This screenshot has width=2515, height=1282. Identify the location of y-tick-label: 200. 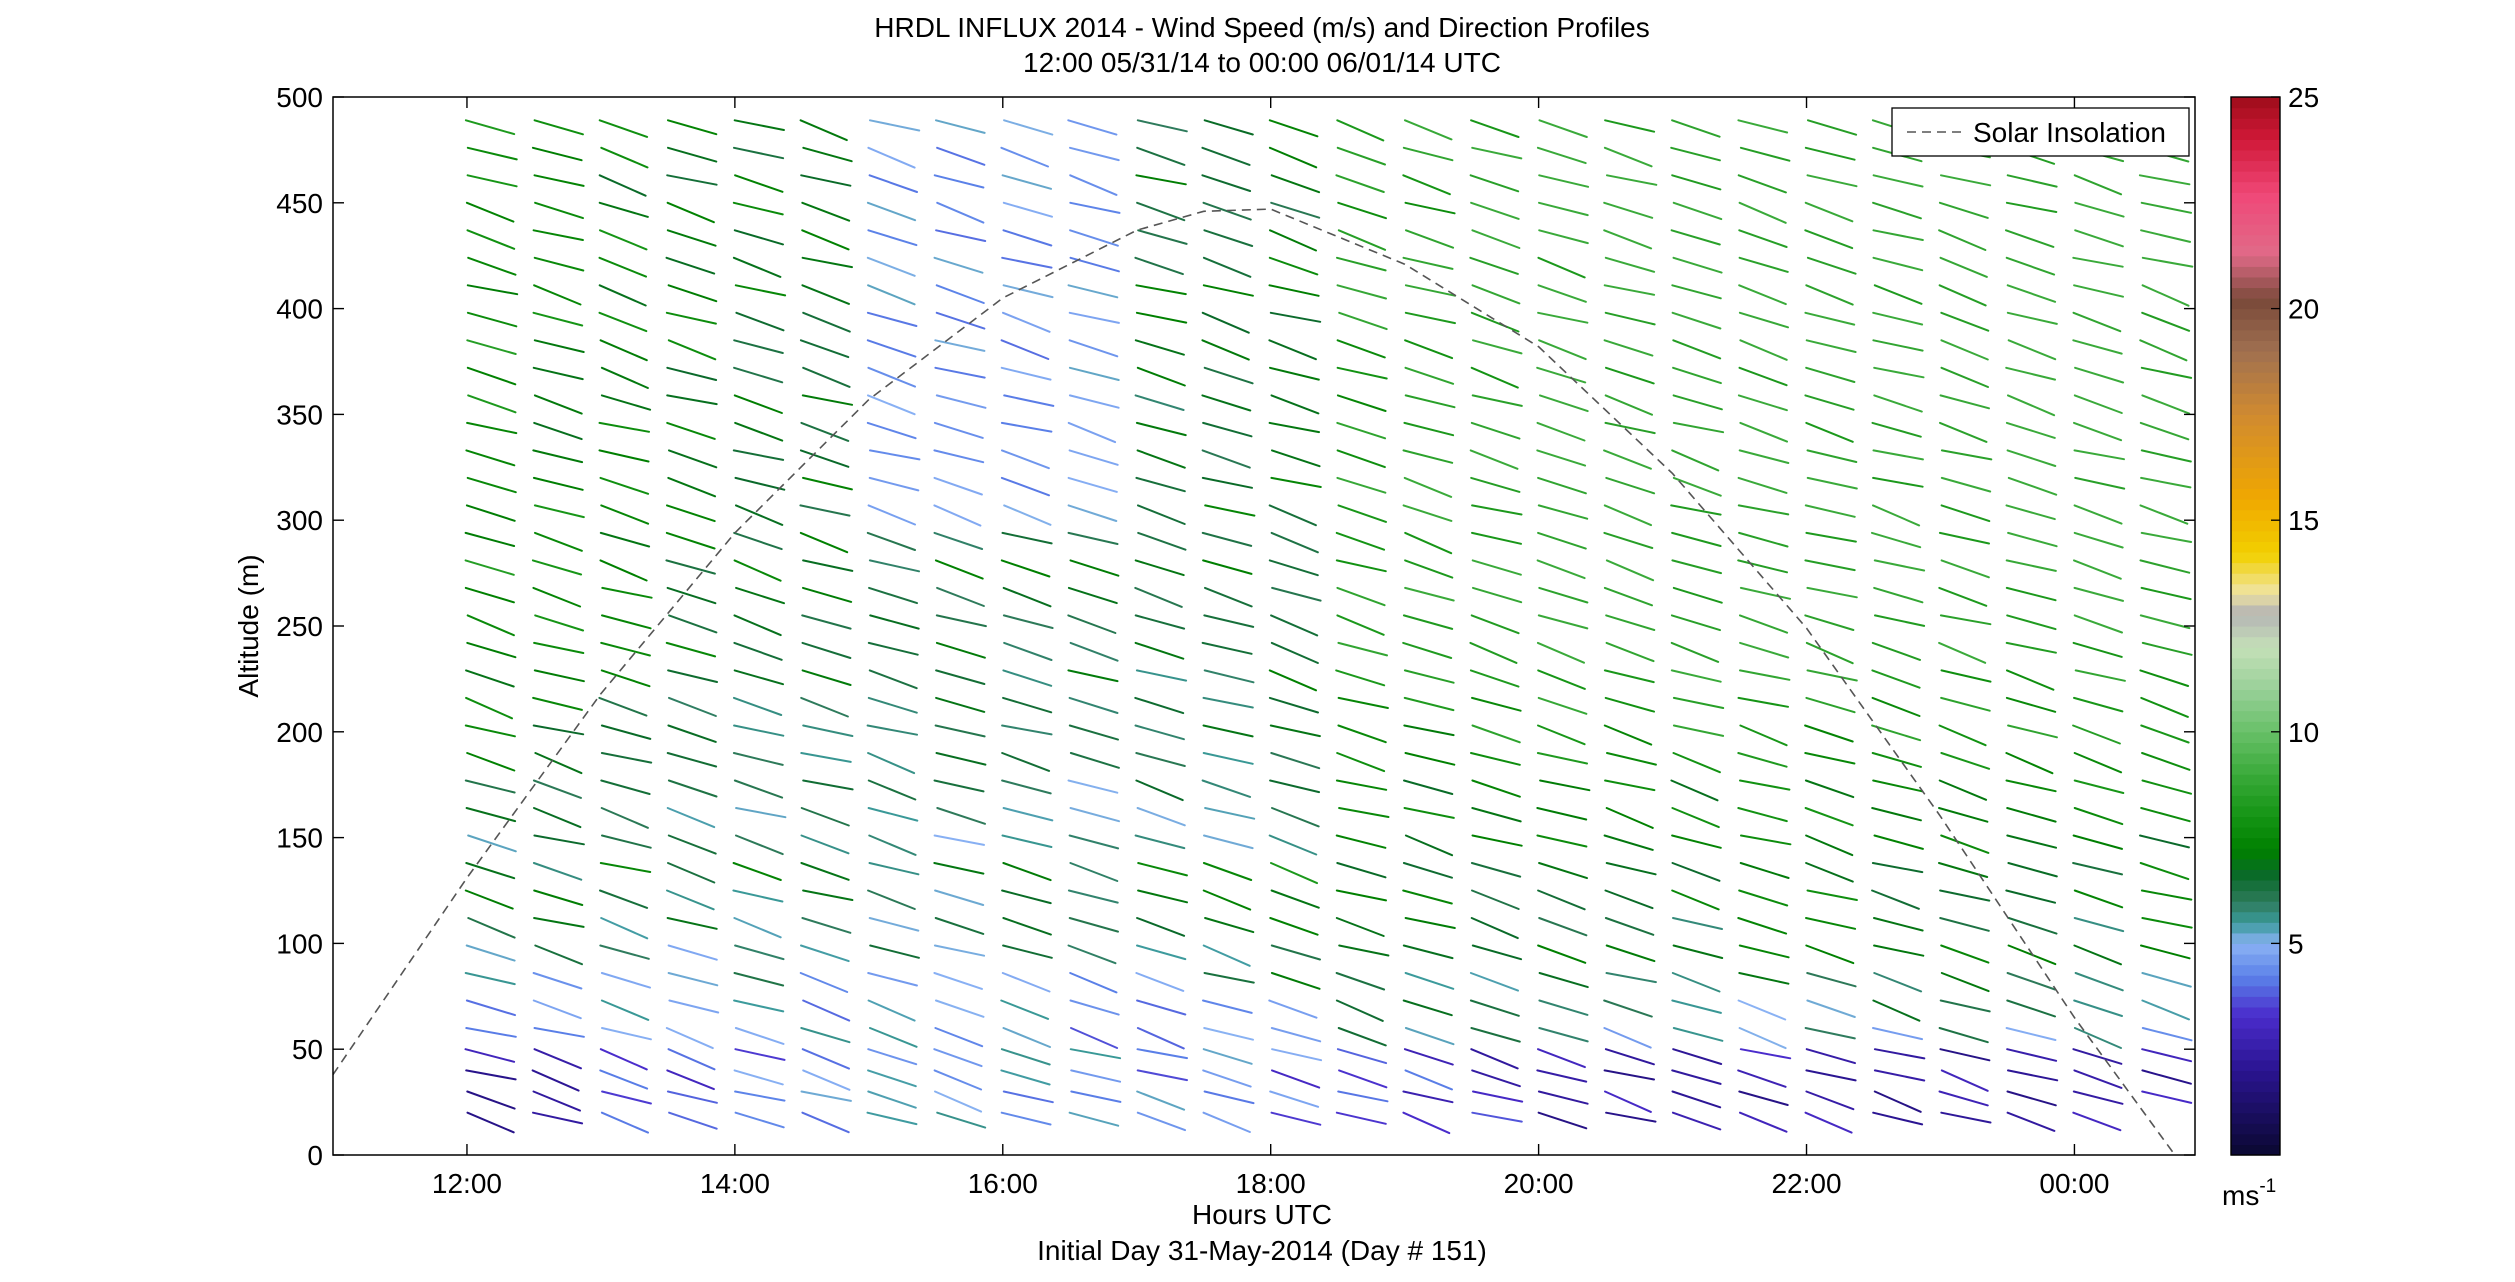
(299, 732).